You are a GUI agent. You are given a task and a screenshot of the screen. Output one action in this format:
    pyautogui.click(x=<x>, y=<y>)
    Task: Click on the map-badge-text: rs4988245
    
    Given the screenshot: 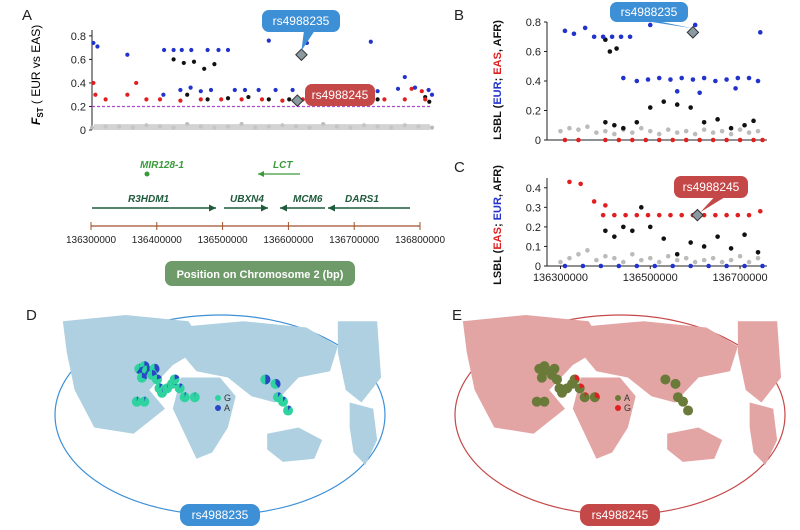 What is the action you would take?
    pyautogui.click(x=620, y=515)
    